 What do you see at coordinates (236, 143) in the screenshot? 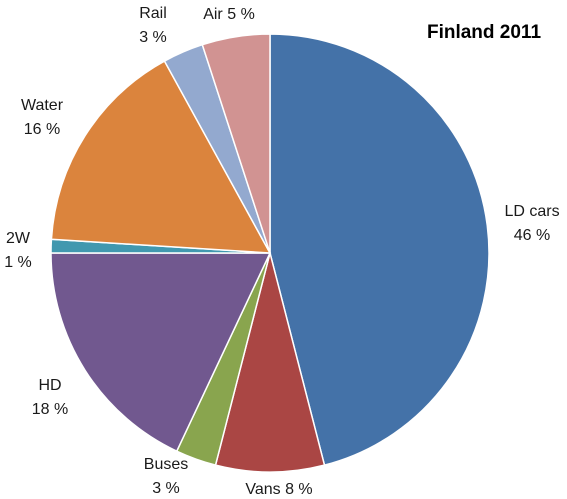
I see `pie-slice-air` at bounding box center [236, 143].